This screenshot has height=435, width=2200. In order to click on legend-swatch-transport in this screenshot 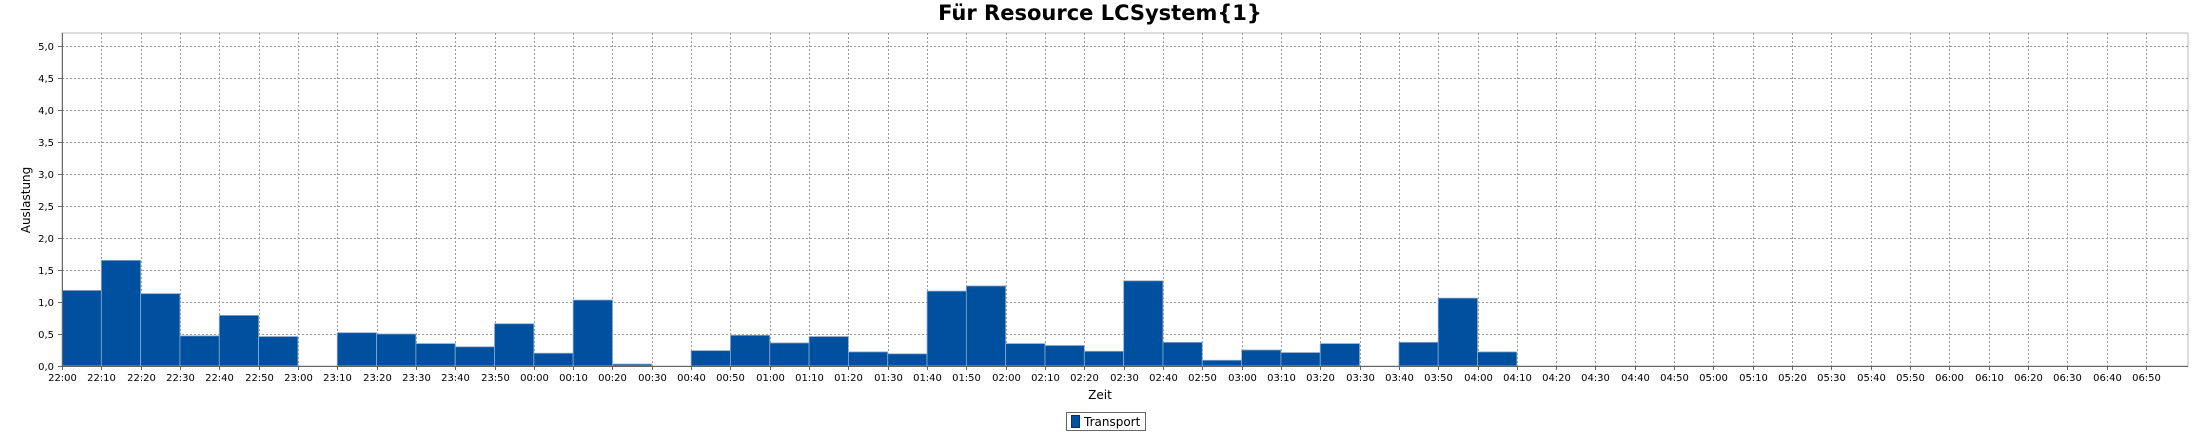, I will do `click(1075, 421)`.